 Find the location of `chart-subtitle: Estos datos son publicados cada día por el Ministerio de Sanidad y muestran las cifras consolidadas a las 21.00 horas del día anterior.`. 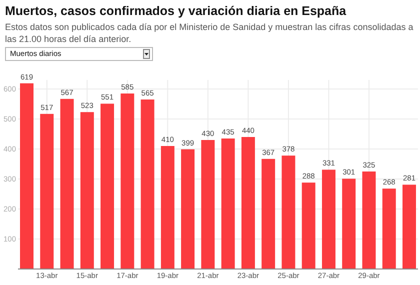

chart-subtitle: Estos datos son publicados cada día por el Ministerio de Sanidad y muestran las cifras consolidadas a las 21.00 horas del día anterior. is located at coordinates (209, 33).